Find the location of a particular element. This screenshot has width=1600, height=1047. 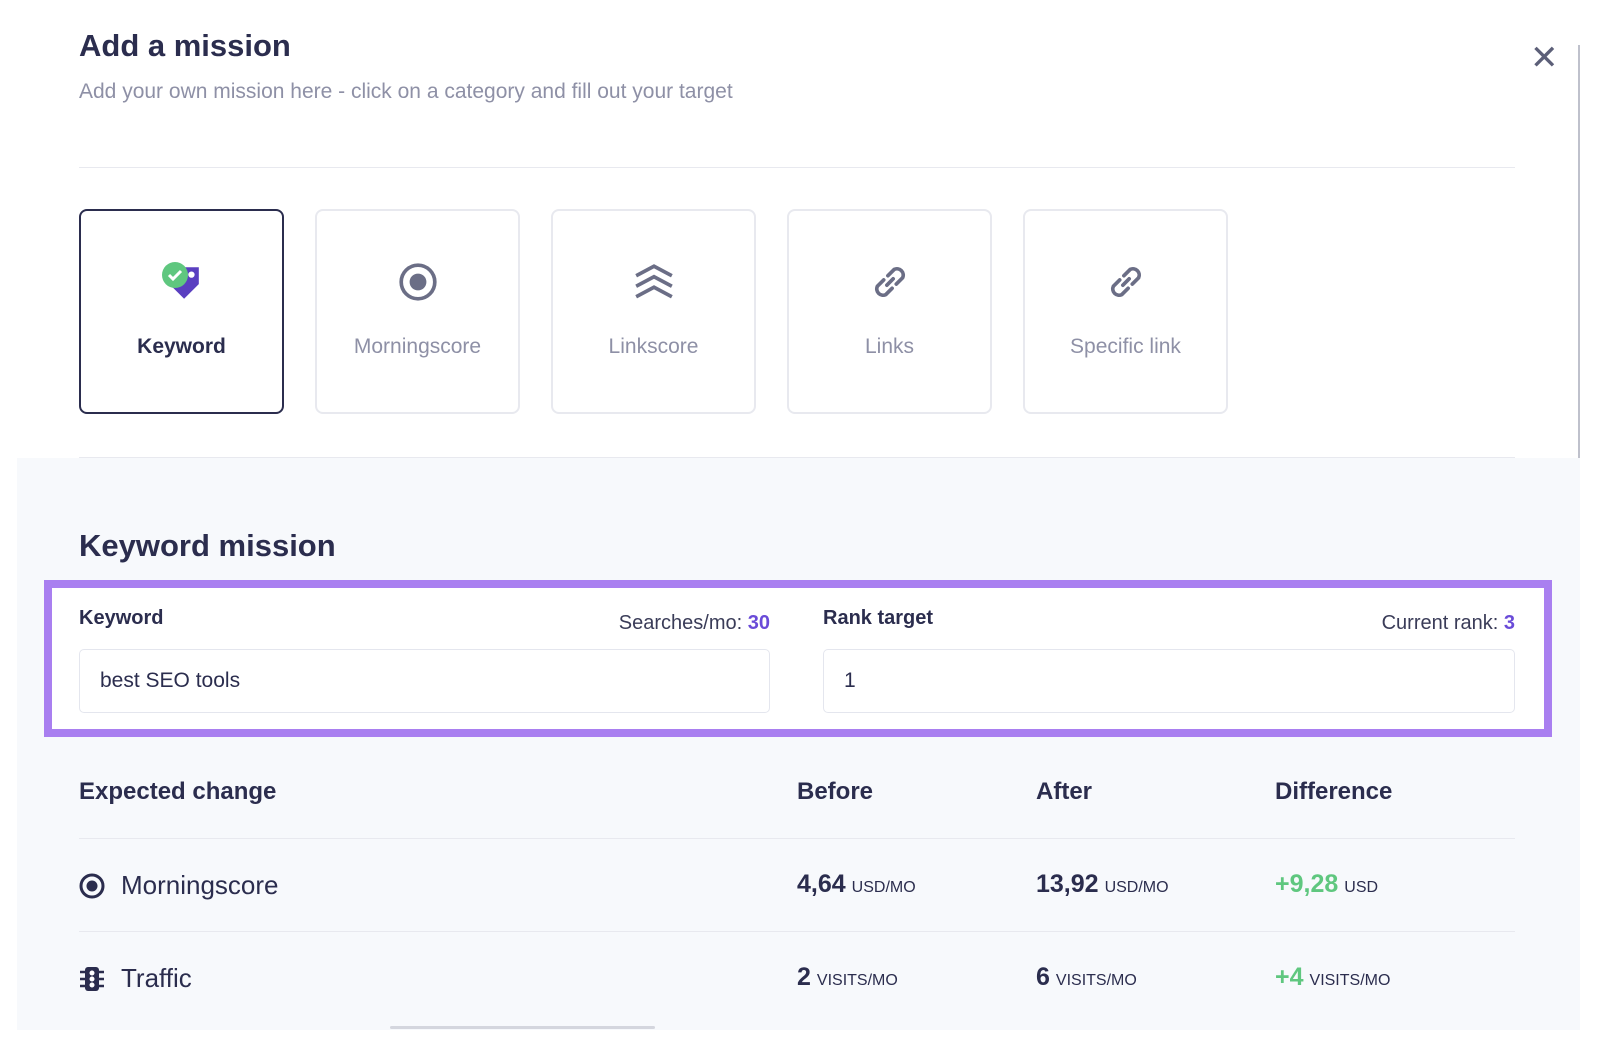

table-header: After is located at coordinates (1064, 791).